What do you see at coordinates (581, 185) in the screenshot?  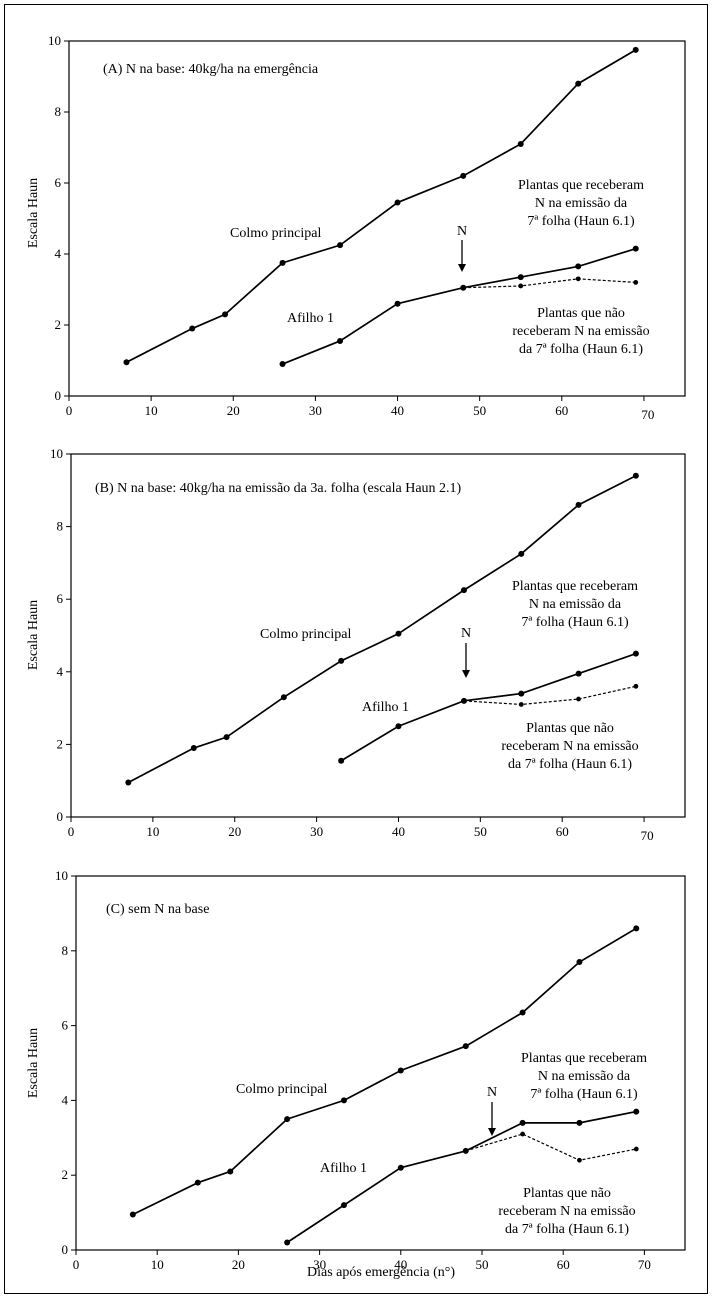 I see `panel-a-received-1: Plantas que receberam` at bounding box center [581, 185].